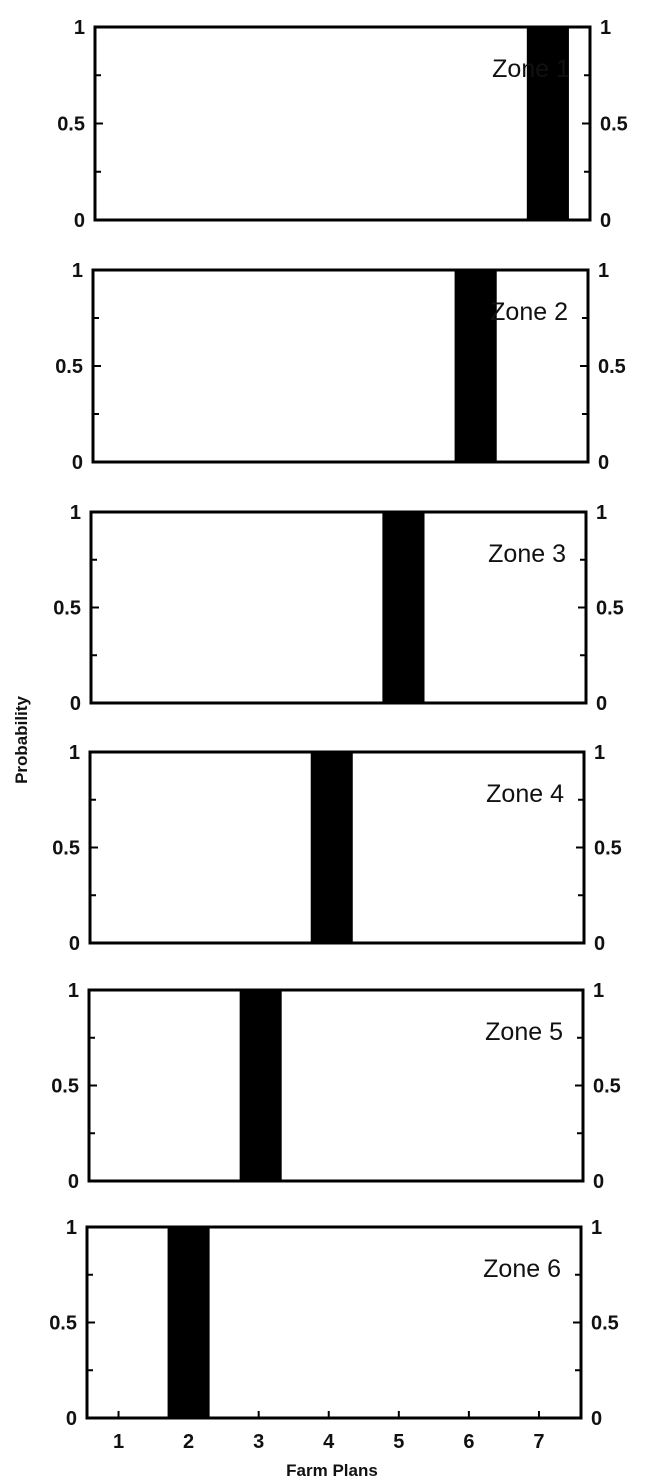 The width and height of the screenshot is (648, 1481). I want to click on zone-label: Zone 2, so click(529, 312).